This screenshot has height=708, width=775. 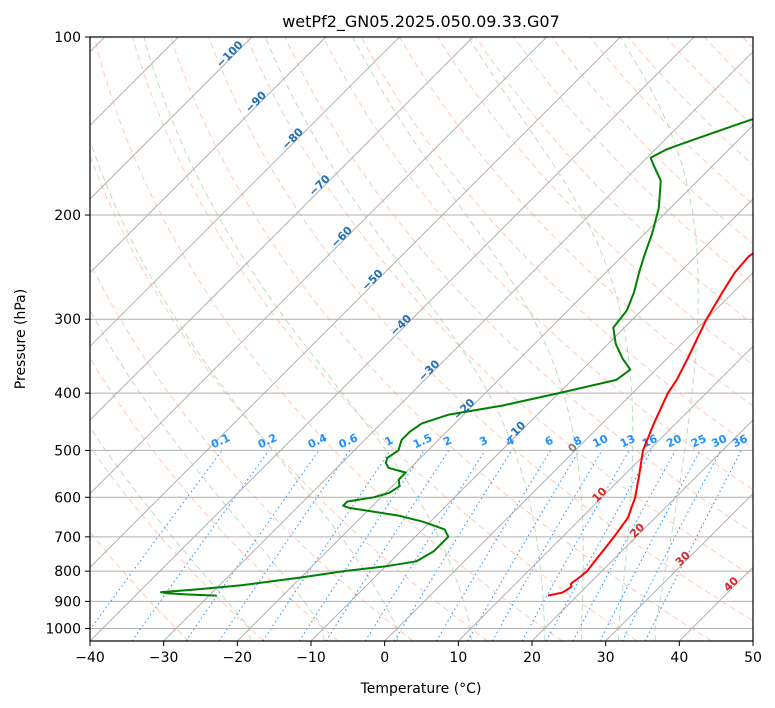 I want to click on y-tick-label: 600, so click(x=67, y=498).